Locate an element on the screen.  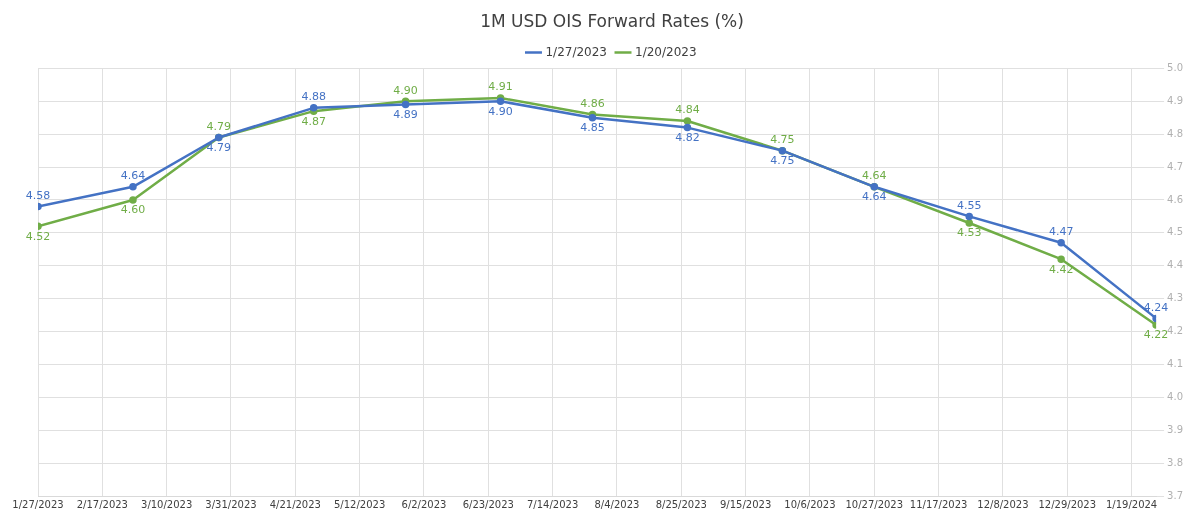
x-tick-label: 12/8/2023 is located at coordinates (1003, 504).